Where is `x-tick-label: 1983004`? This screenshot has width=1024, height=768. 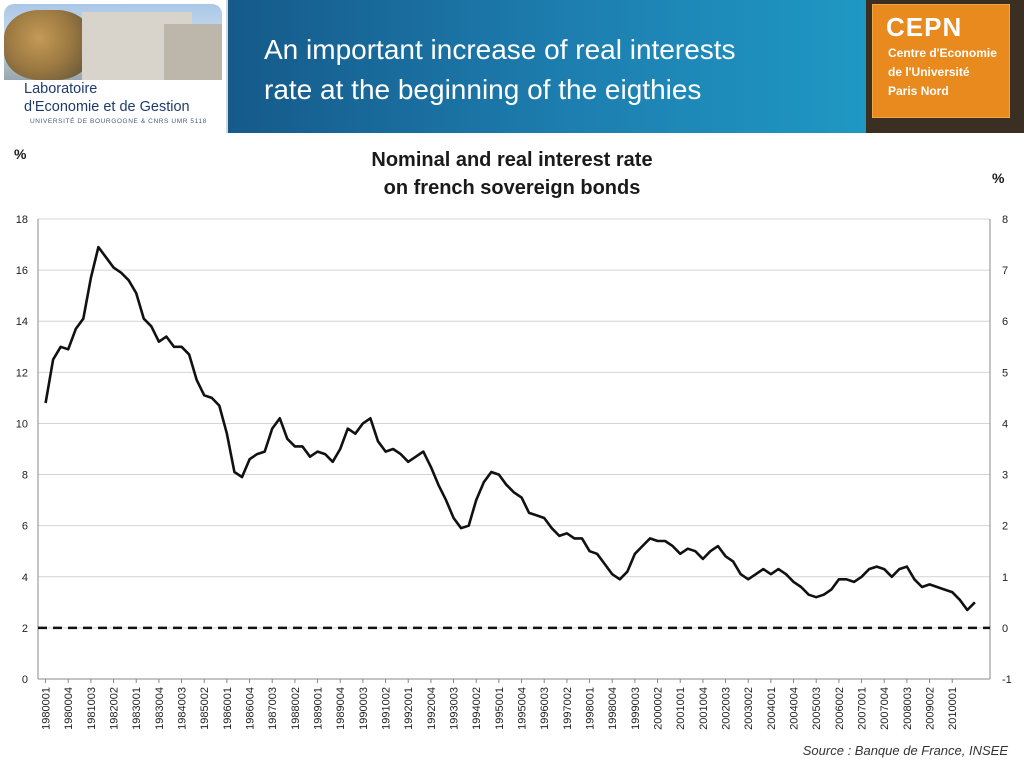 x-tick-label: 1983004 is located at coordinates (160, 708).